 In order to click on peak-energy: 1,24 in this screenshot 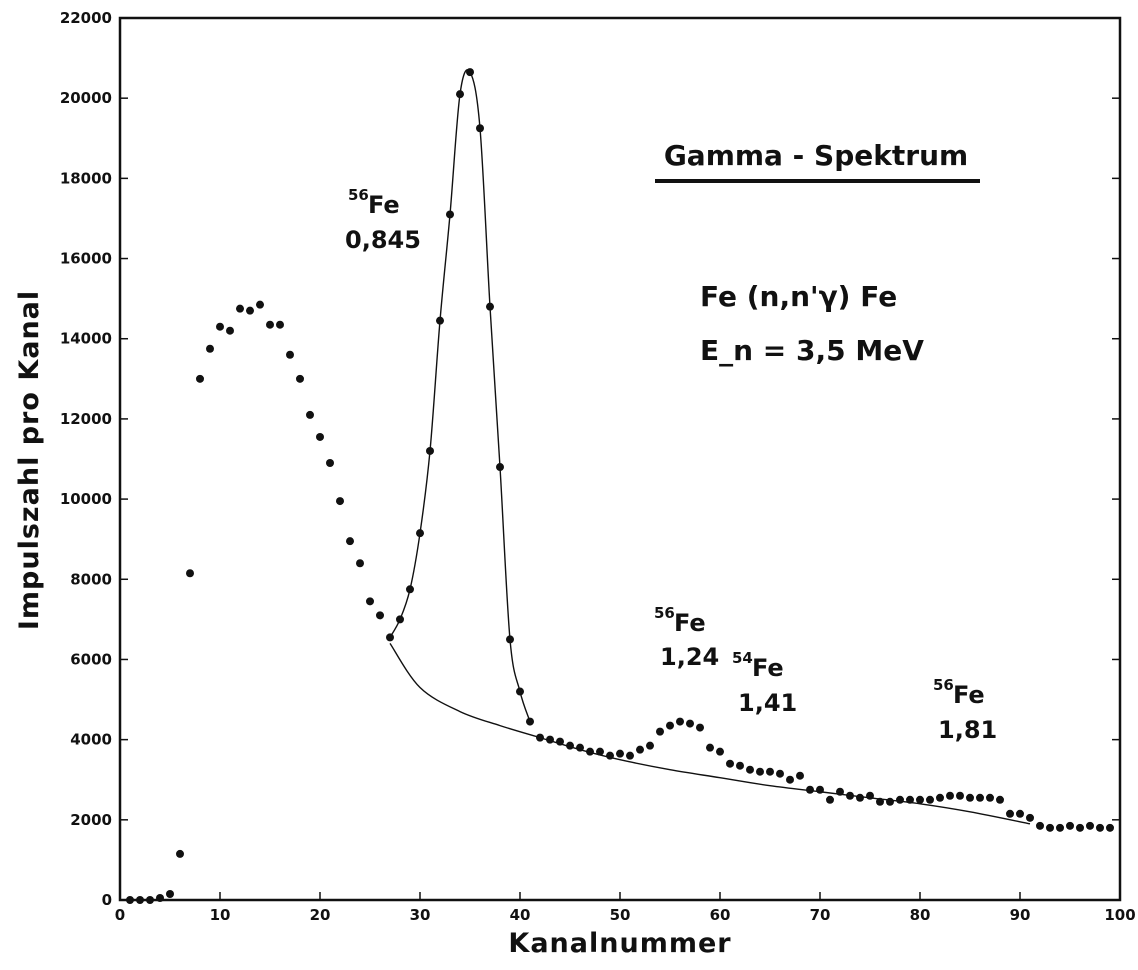, I will do `click(689, 657)`.